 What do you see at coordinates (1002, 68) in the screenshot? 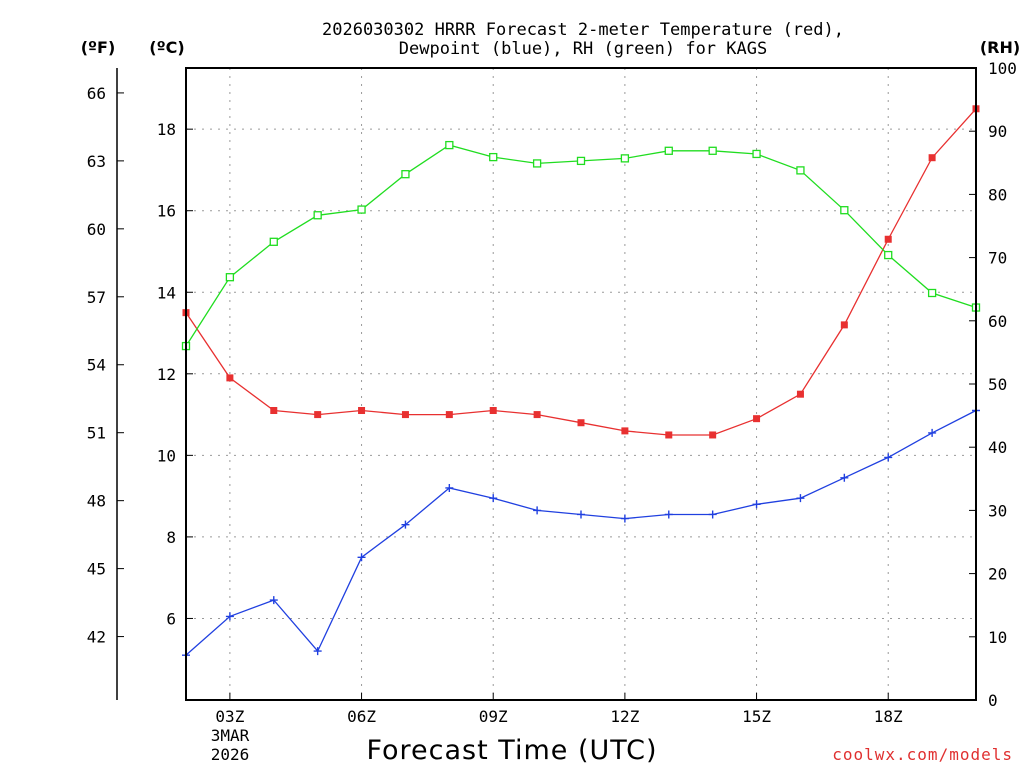
I see `rh-tick-label: 100` at bounding box center [1002, 68].